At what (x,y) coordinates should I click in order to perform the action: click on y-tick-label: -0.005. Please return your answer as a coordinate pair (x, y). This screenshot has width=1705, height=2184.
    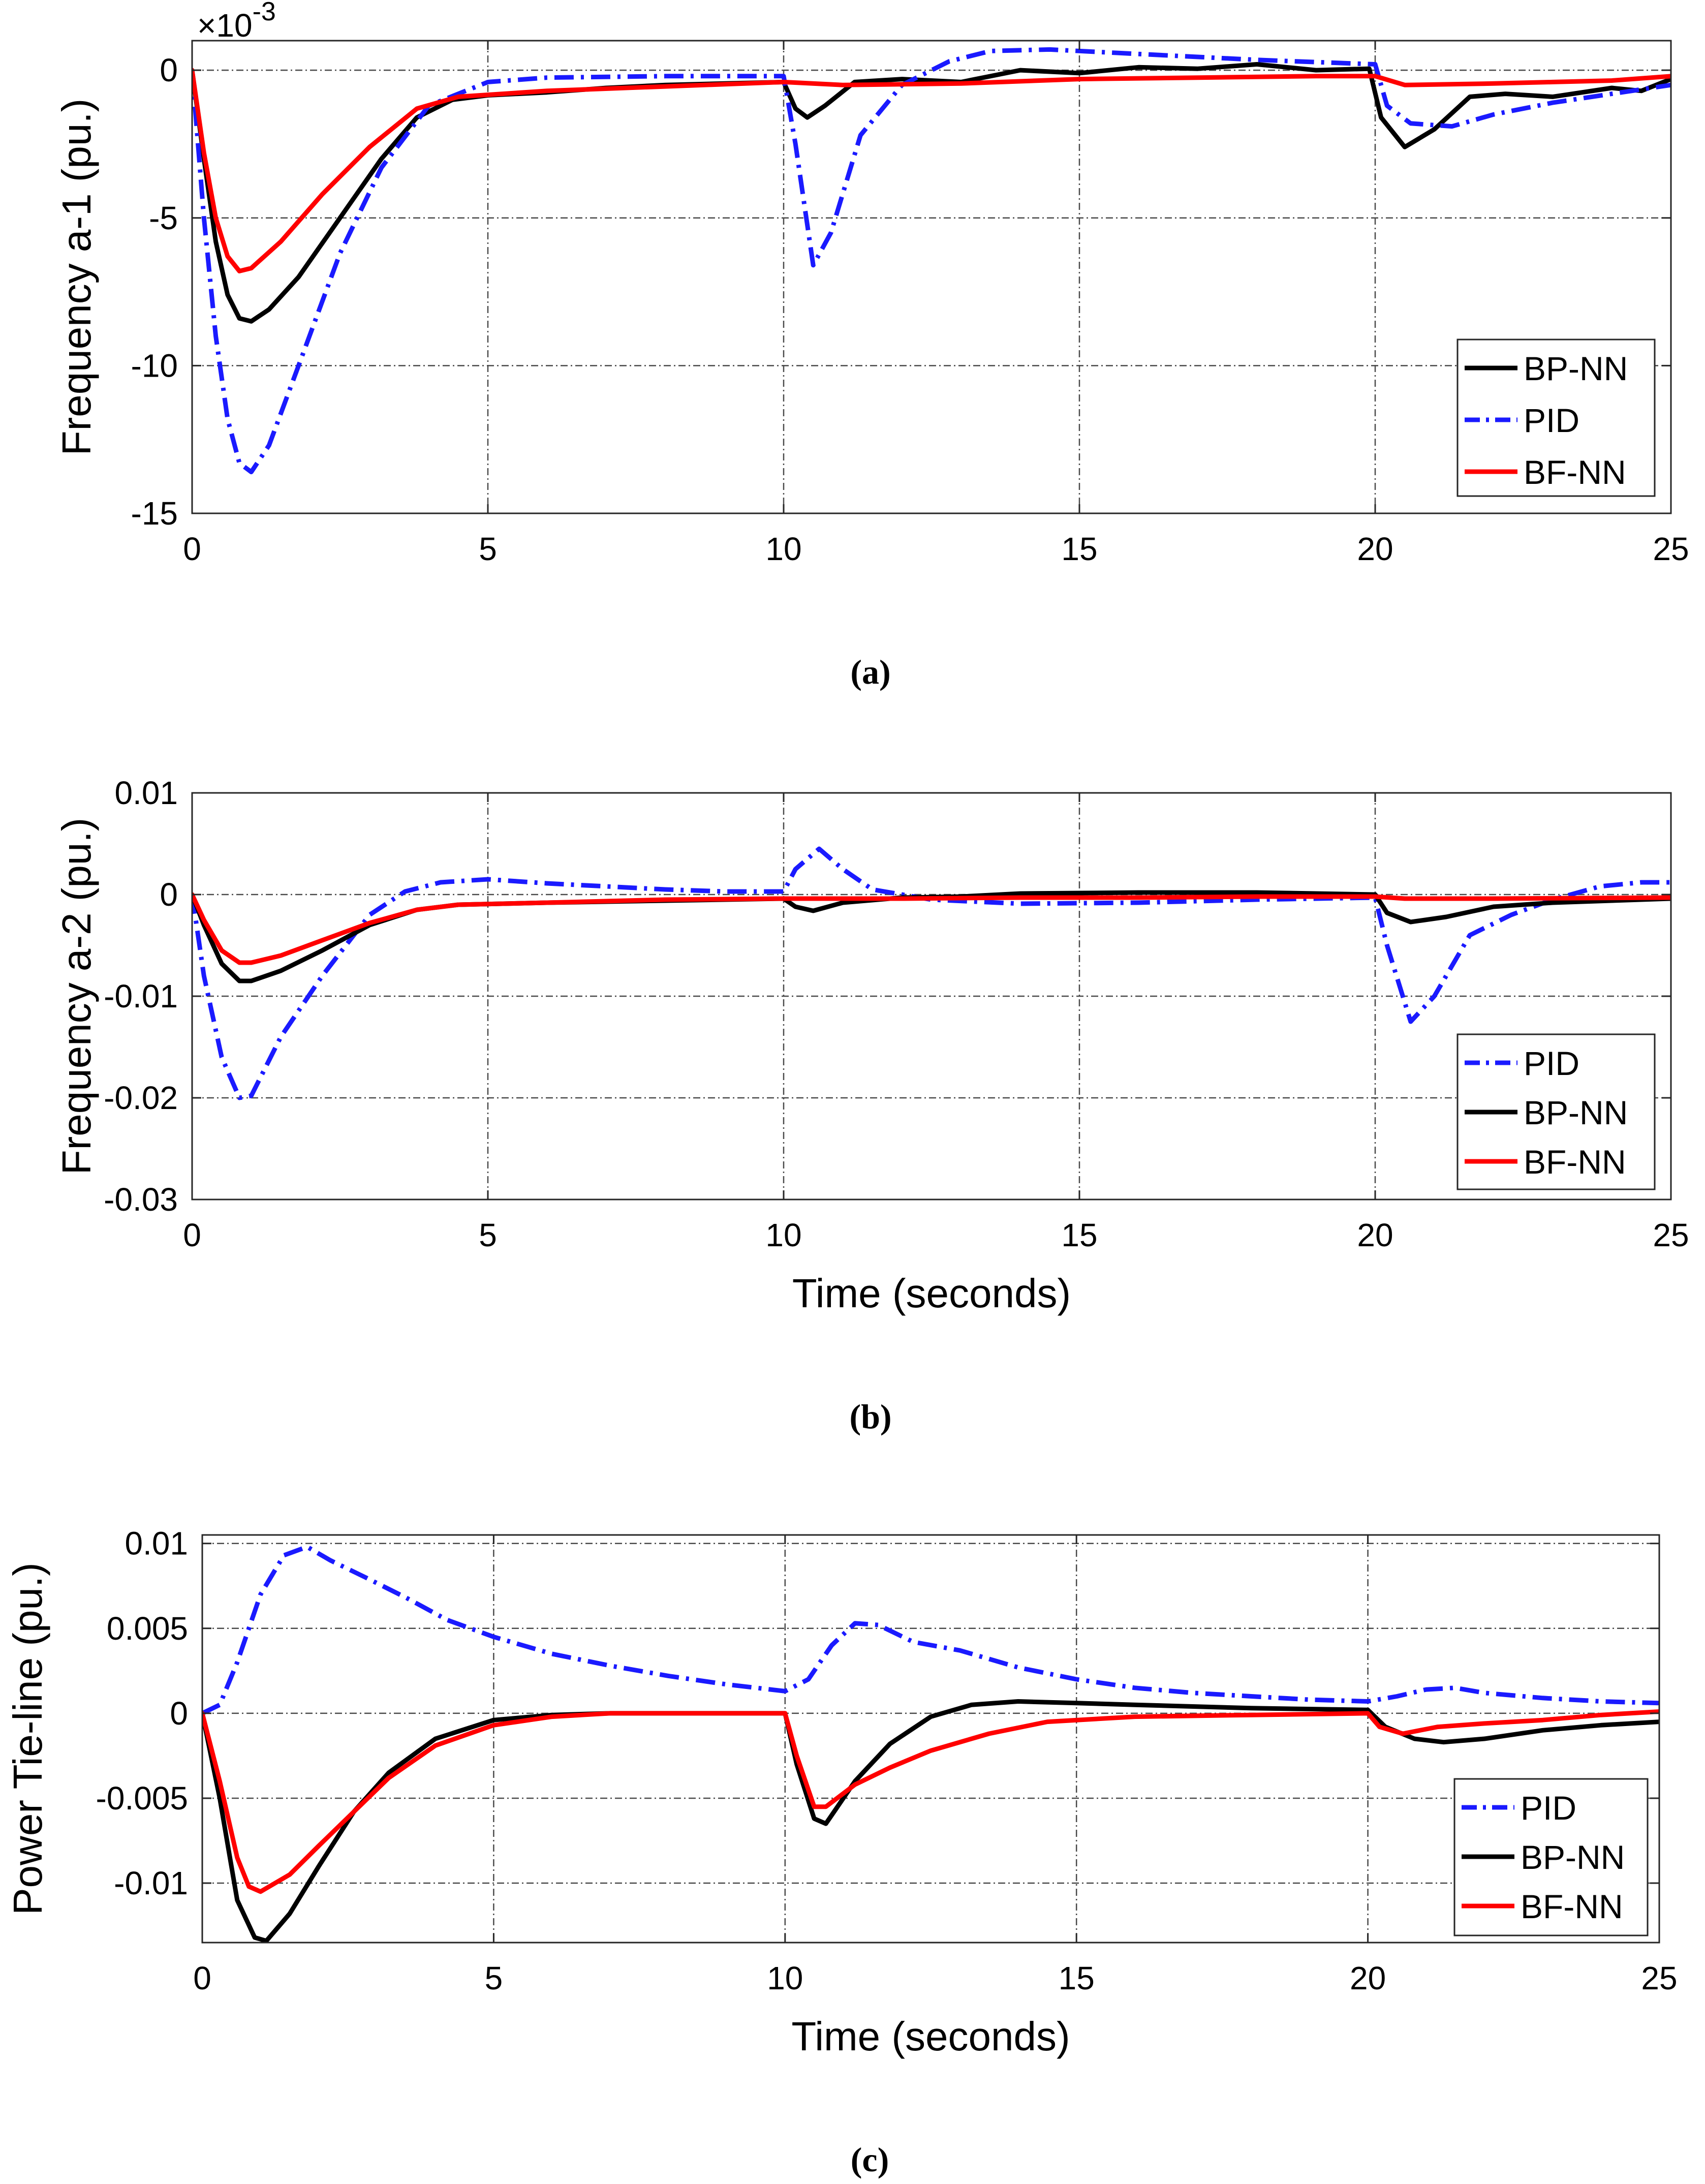
    Looking at the image, I should click on (142, 1798).